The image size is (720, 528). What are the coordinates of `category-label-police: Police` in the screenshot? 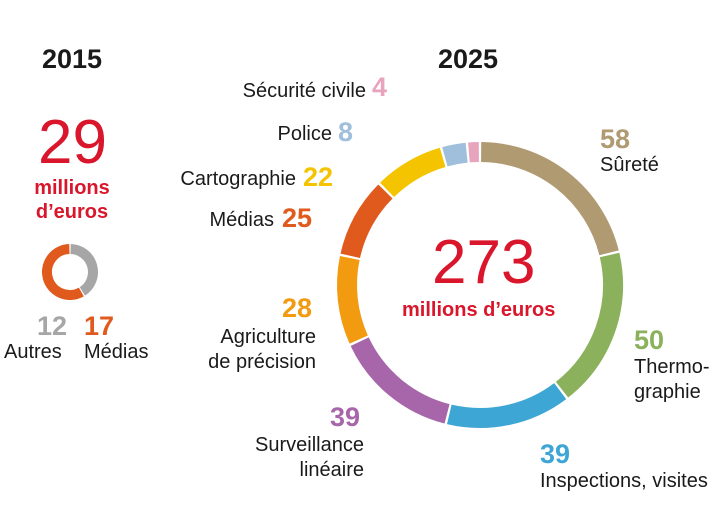 It's located at (304, 134).